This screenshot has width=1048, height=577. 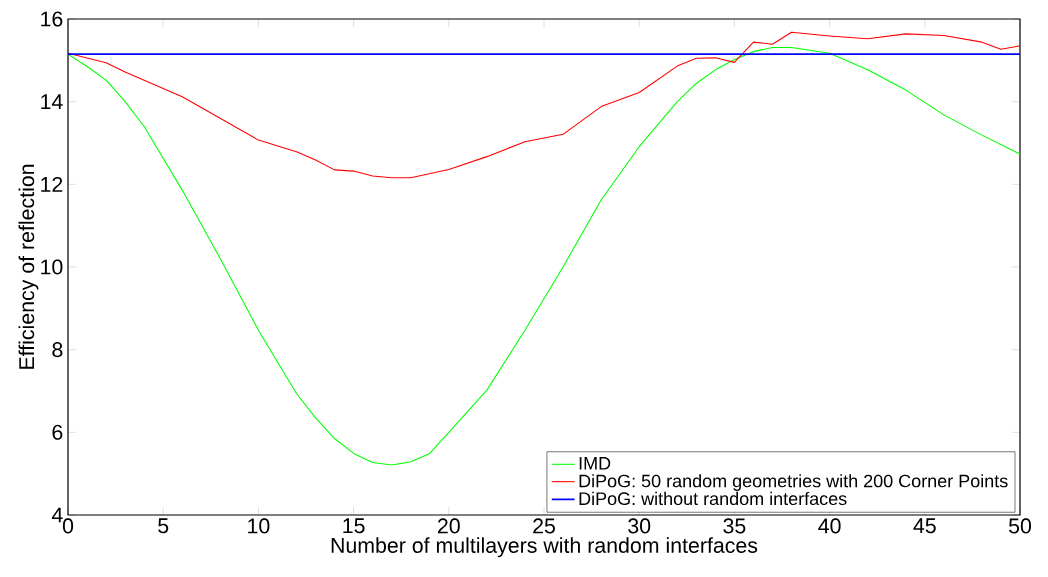 I want to click on legend-label: DiPoG: without random interfaces, so click(x=713, y=498).